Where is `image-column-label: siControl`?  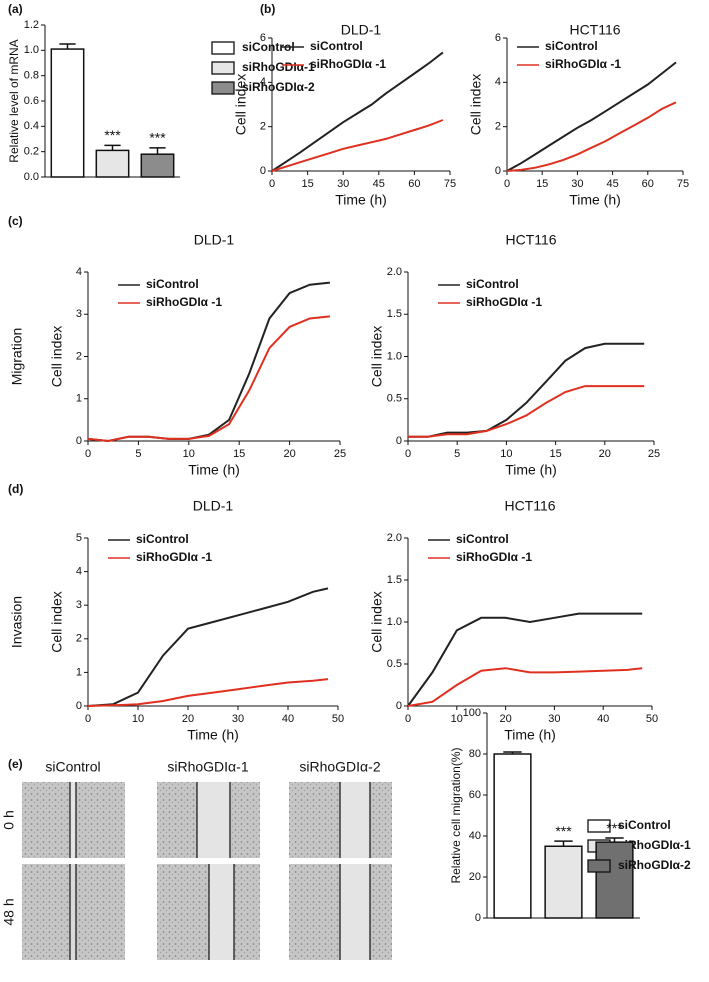 image-column-label: siControl is located at coordinates (72, 767).